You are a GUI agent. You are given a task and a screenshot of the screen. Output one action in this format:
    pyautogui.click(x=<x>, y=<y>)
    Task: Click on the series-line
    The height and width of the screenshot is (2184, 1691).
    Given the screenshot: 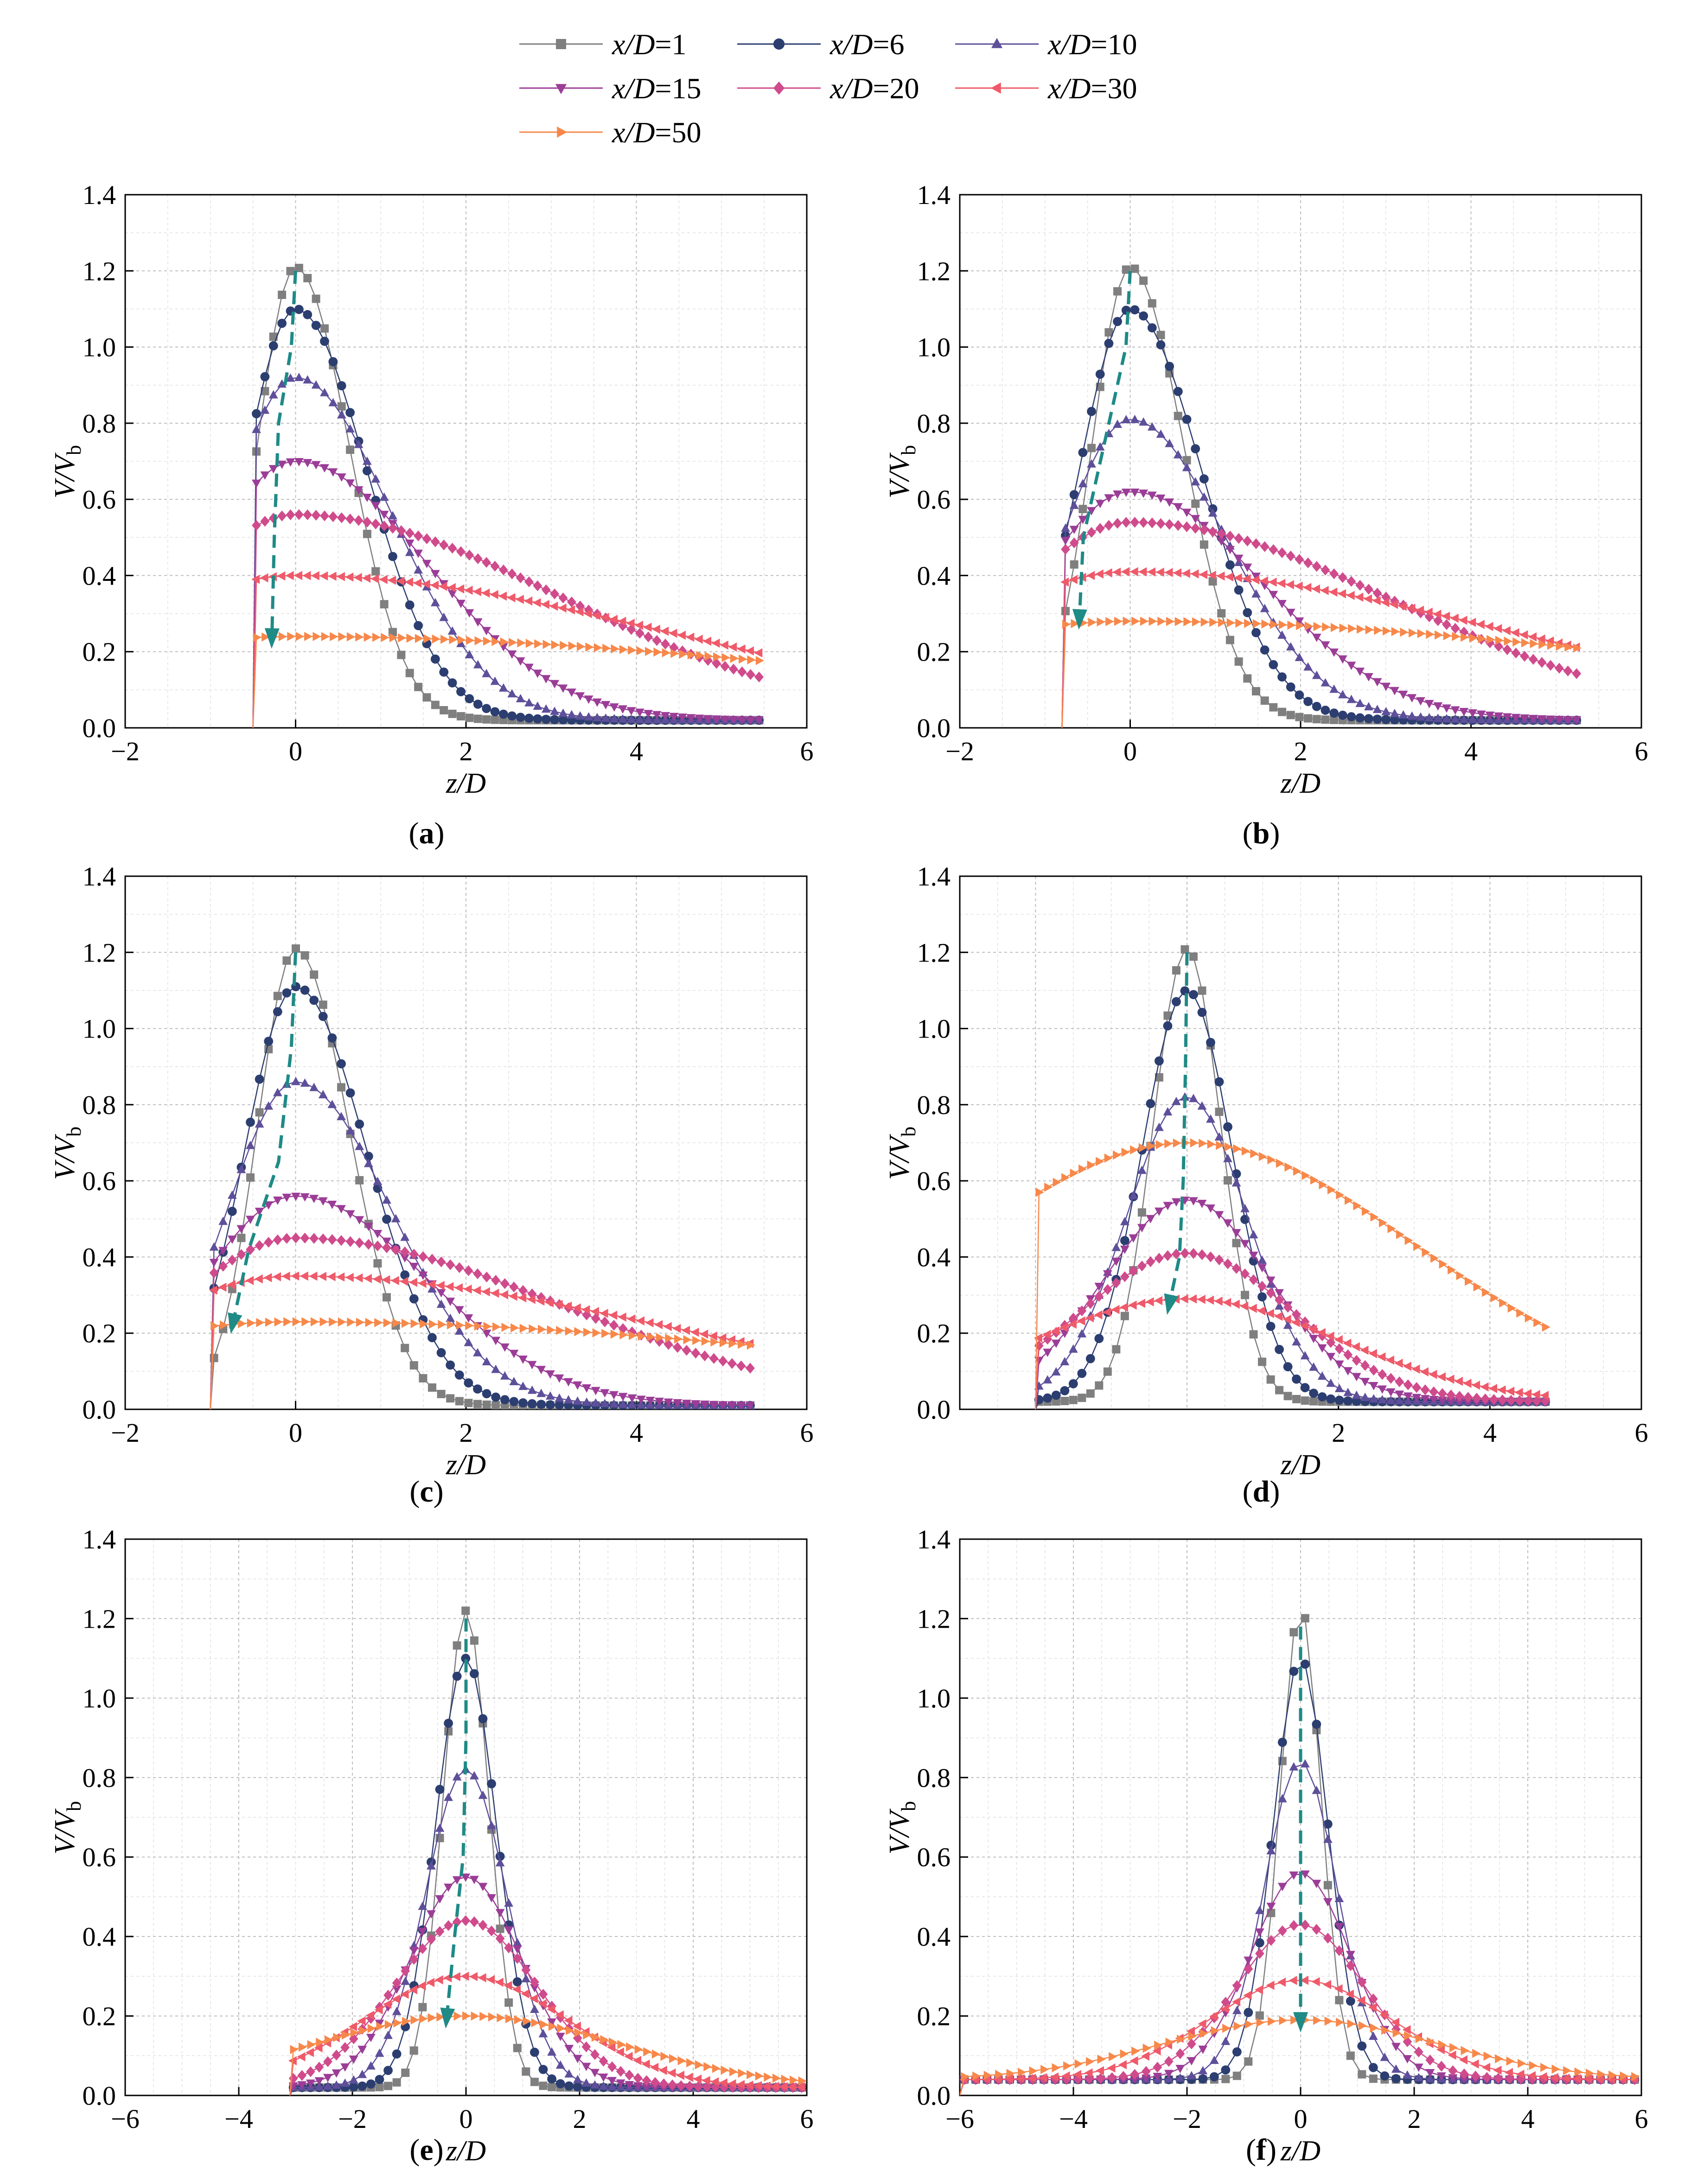 What is the action you would take?
    pyautogui.click(x=1297, y=2009)
    